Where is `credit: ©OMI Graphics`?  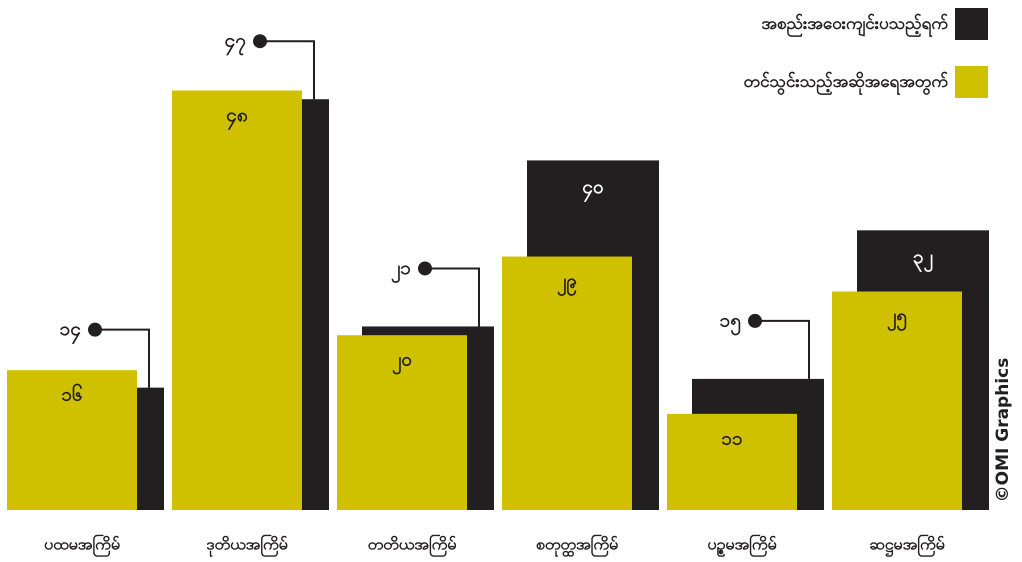 credit: ©OMI Graphics is located at coordinates (1003, 430).